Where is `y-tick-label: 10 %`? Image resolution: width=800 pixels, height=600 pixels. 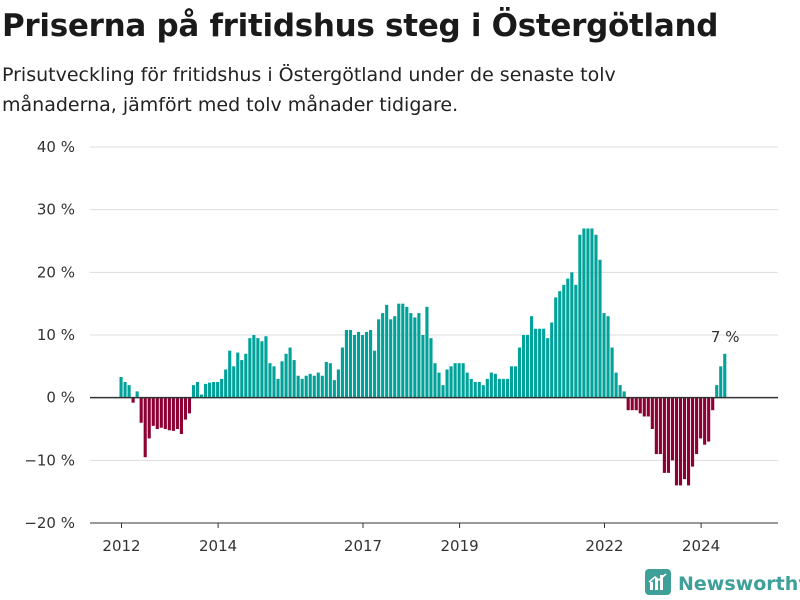 y-tick-label: 10 % is located at coordinates (56, 335).